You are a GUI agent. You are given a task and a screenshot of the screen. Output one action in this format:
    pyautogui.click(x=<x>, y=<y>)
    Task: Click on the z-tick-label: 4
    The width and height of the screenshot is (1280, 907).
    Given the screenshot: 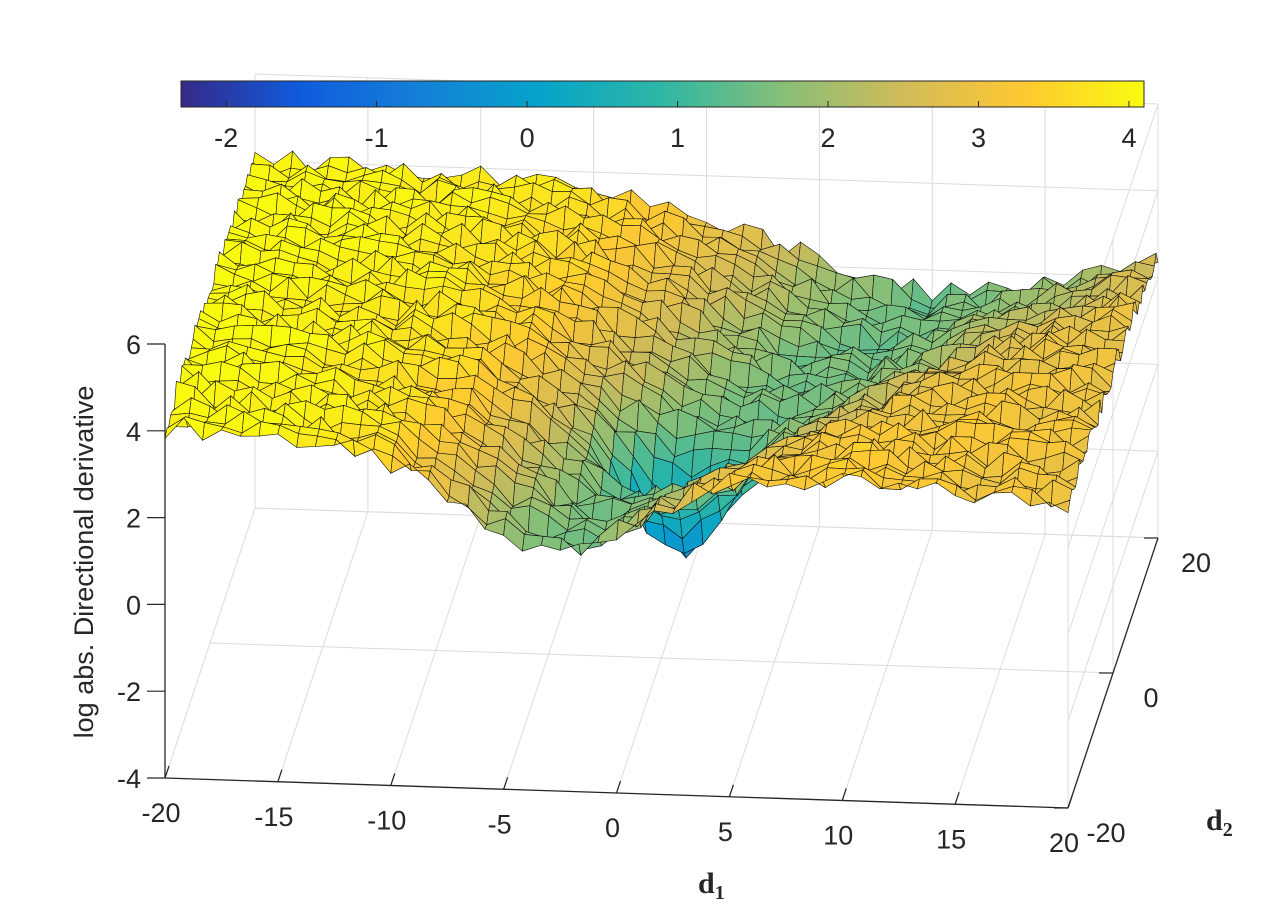 What is the action you would take?
    pyautogui.click(x=133, y=432)
    